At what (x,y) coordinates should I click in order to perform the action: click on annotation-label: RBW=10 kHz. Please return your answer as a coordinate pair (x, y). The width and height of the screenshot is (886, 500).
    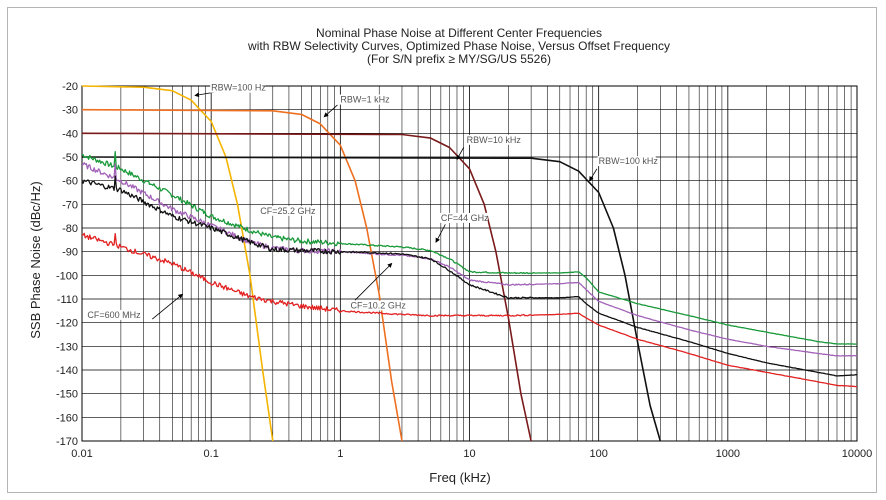
    Looking at the image, I should click on (494, 140).